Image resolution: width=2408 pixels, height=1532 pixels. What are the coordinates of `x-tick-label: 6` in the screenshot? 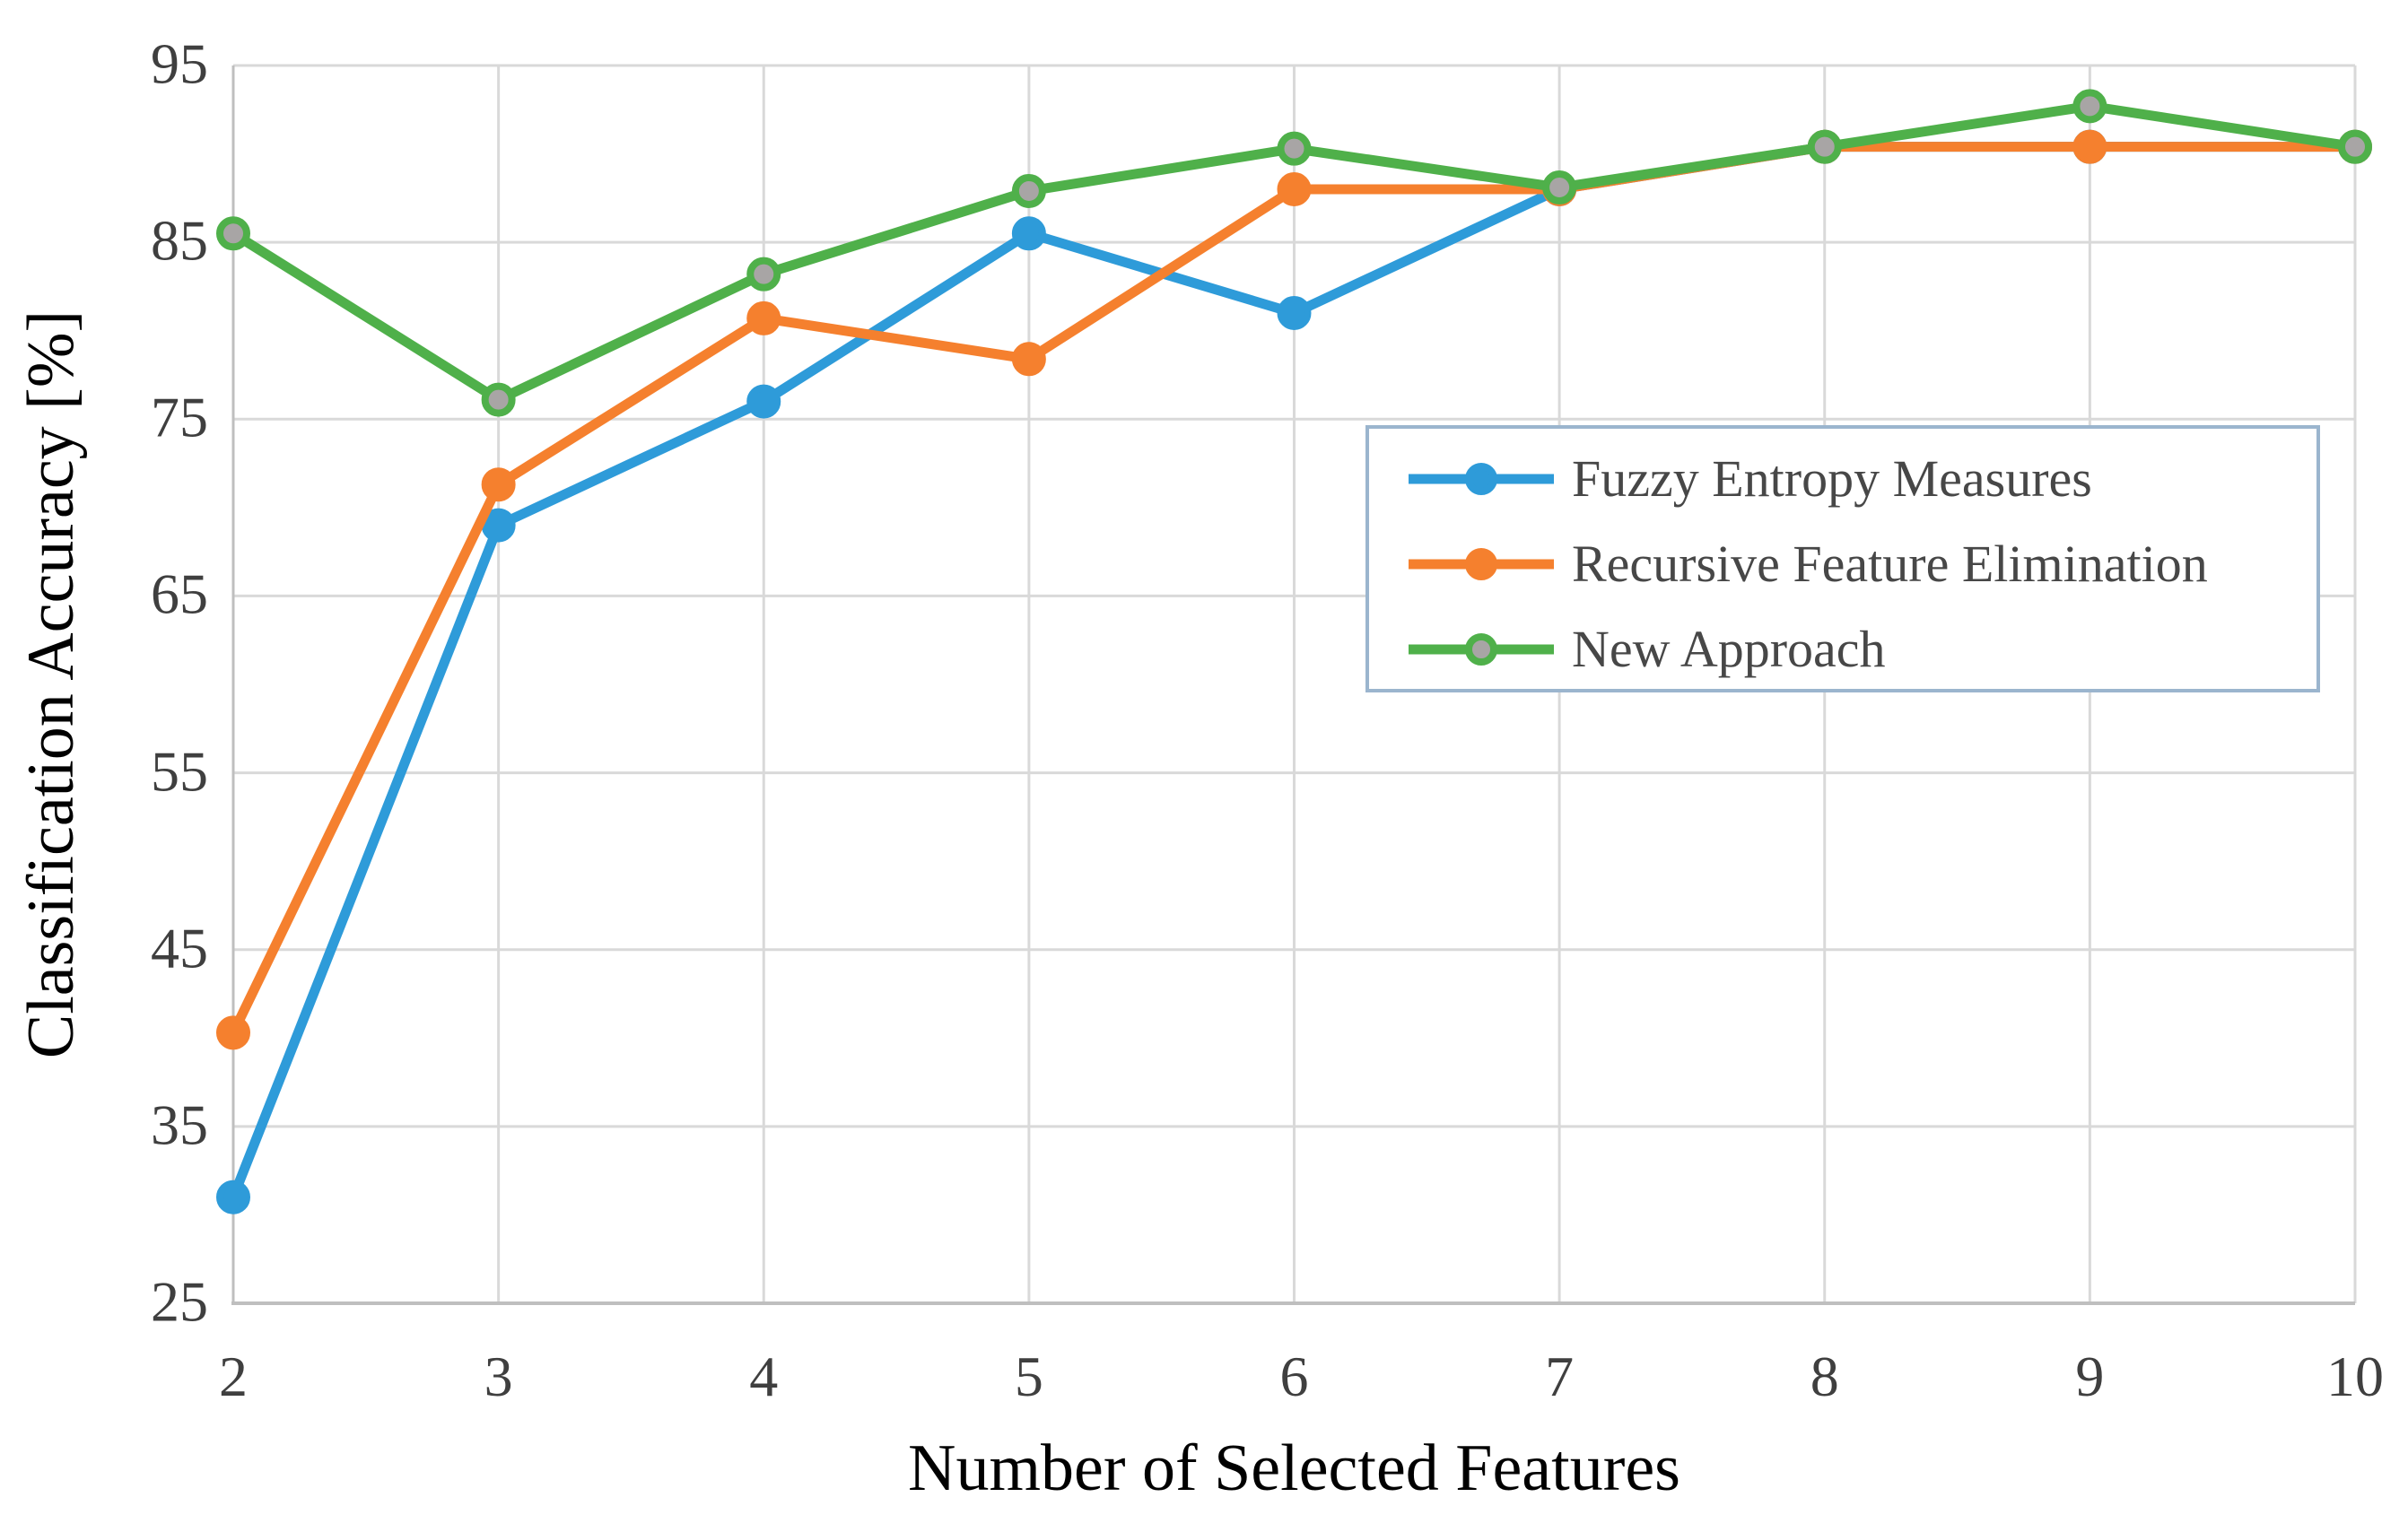 It's located at (1294, 1376).